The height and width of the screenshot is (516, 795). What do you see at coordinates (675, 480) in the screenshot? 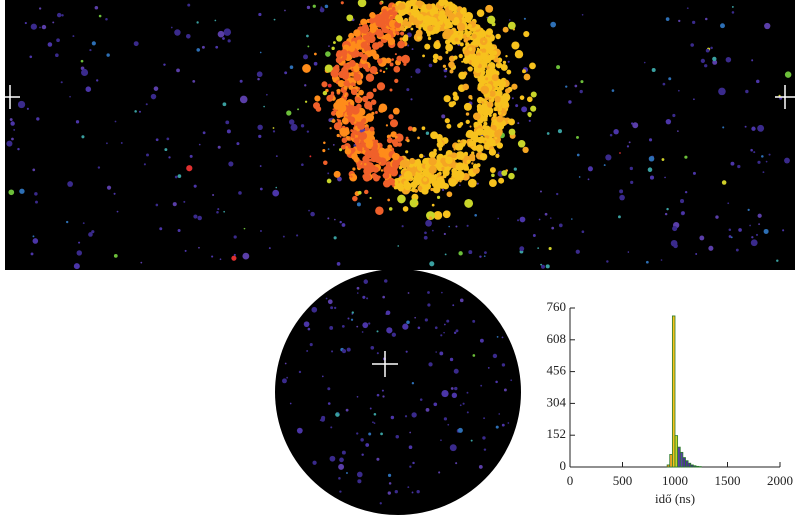
I see `x-tick-label: 1000` at bounding box center [675, 480].